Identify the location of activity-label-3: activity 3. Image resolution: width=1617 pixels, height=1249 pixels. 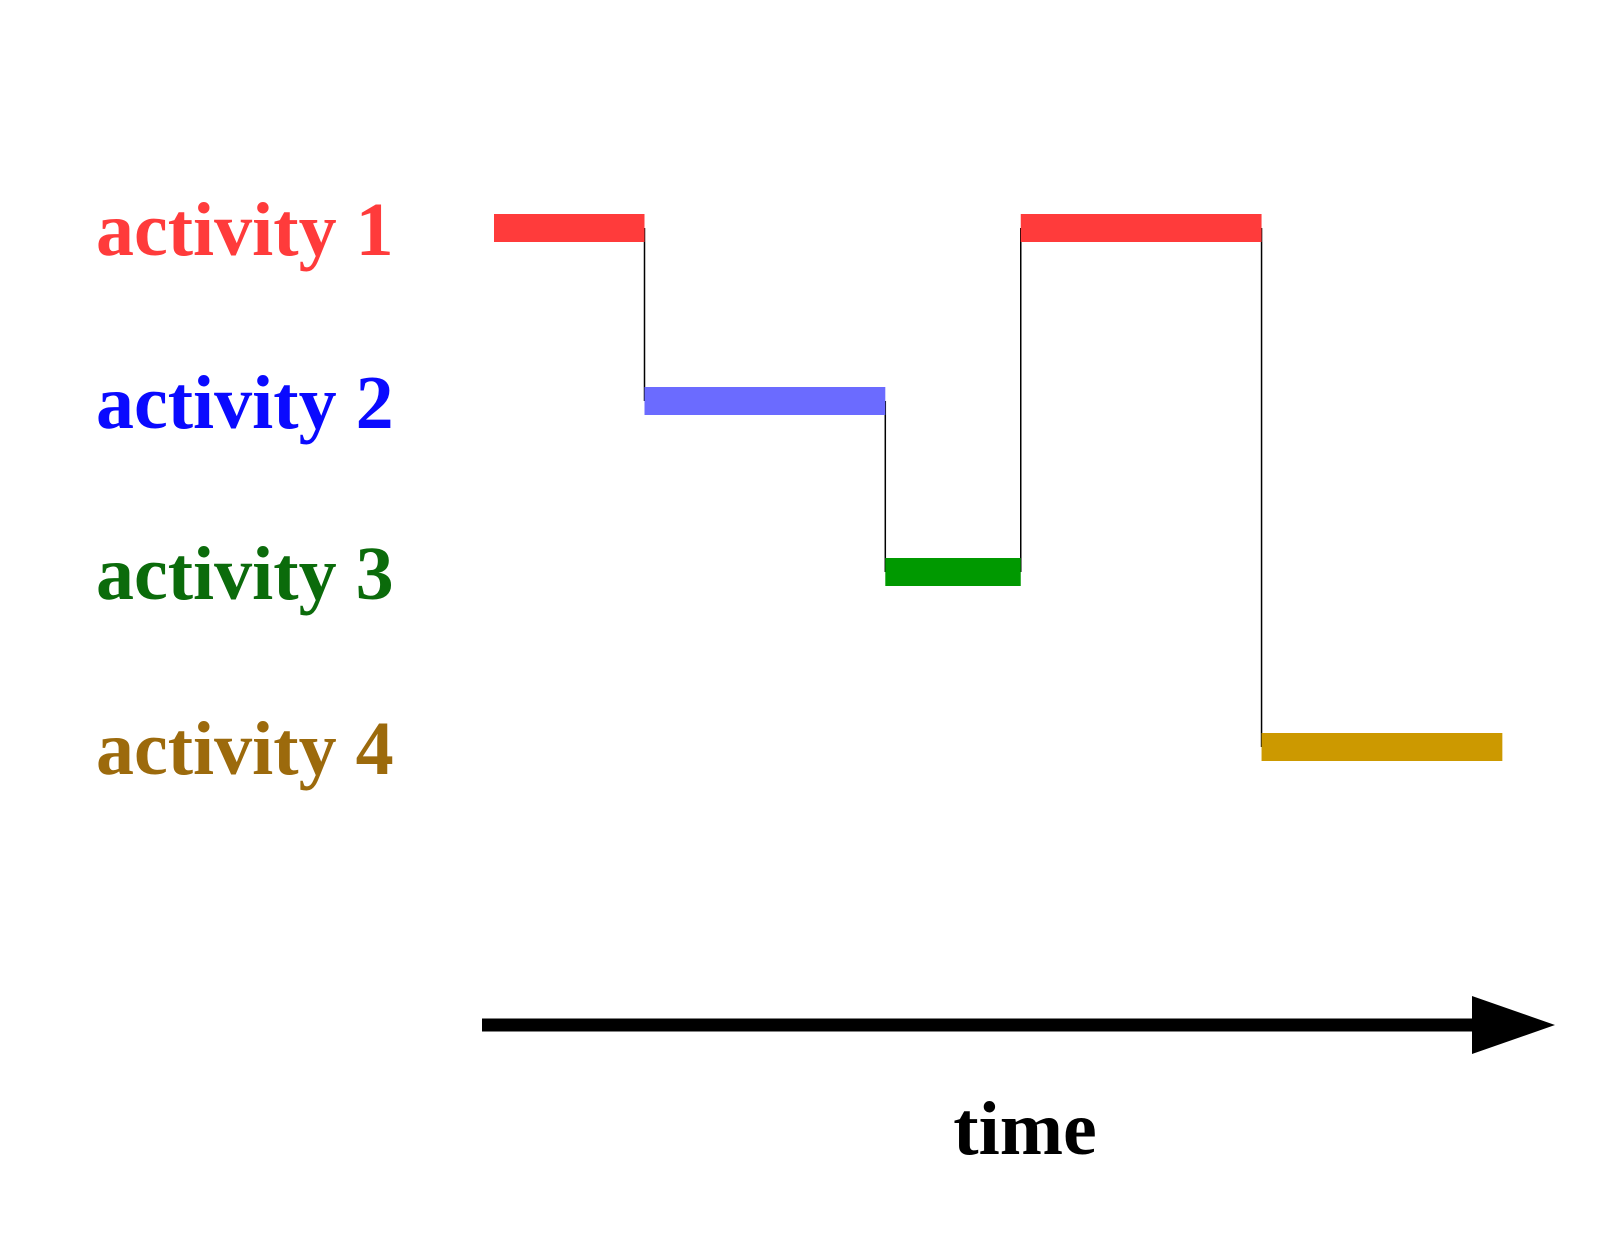
(245, 574).